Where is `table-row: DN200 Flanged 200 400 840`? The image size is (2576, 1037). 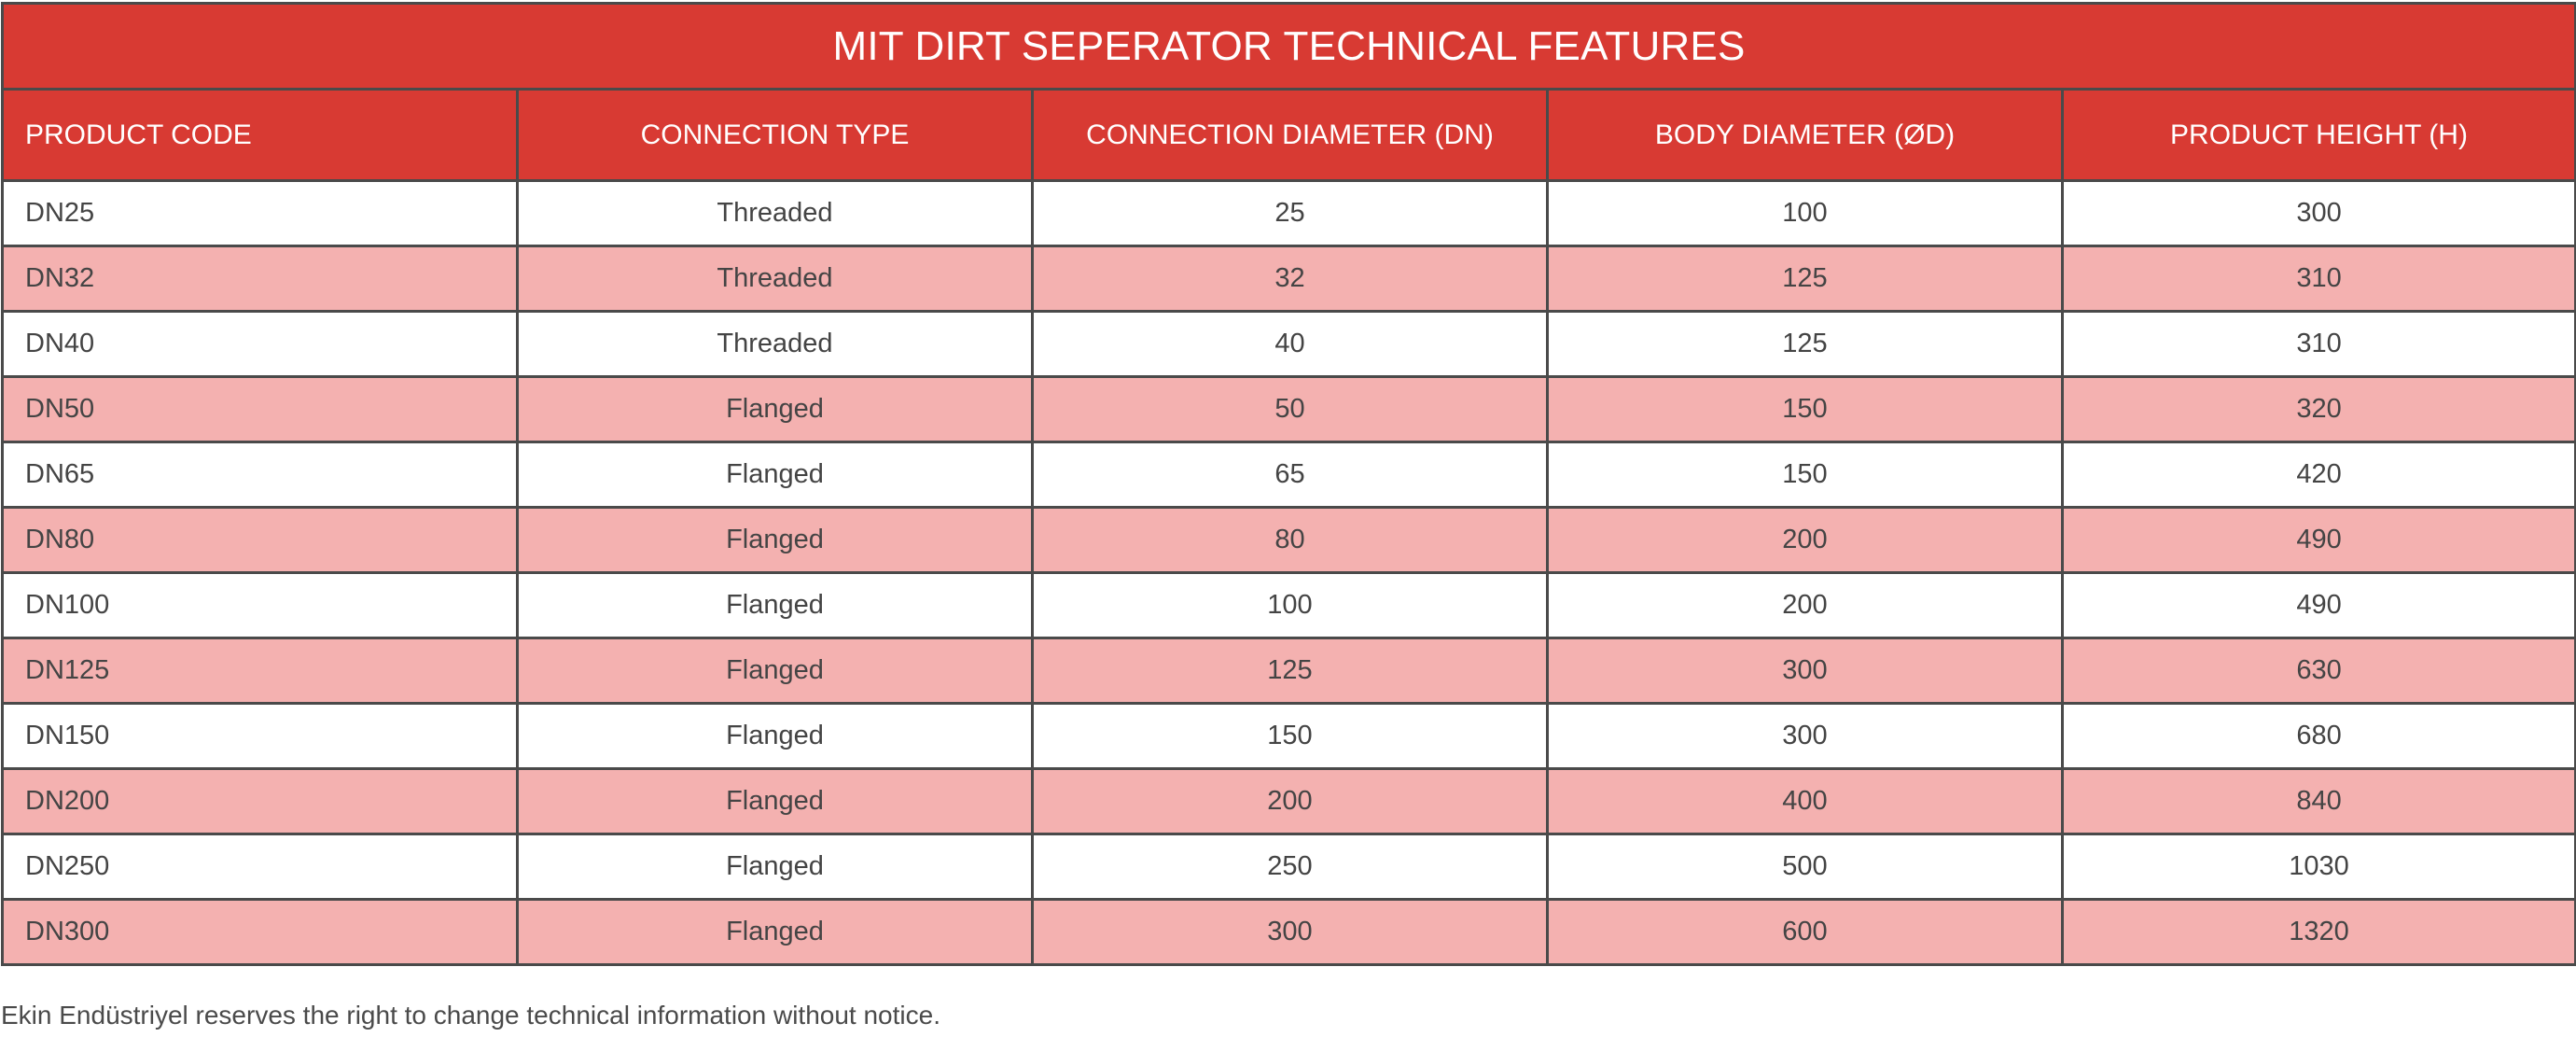
table-row: DN200 Flanged 200 400 840 is located at coordinates (1288, 801).